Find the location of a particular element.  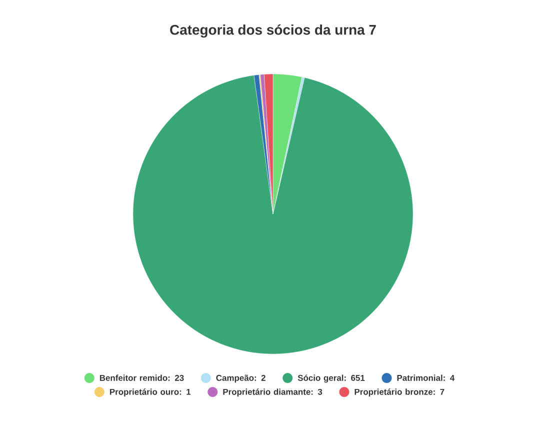

legend-label: Proprietário diamante: 3 is located at coordinates (272, 392).